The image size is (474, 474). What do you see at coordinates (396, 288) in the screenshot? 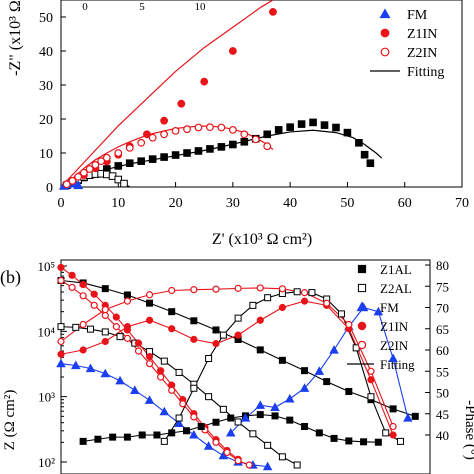
I see `legend-label-z2al: Z2AL` at bounding box center [396, 288].